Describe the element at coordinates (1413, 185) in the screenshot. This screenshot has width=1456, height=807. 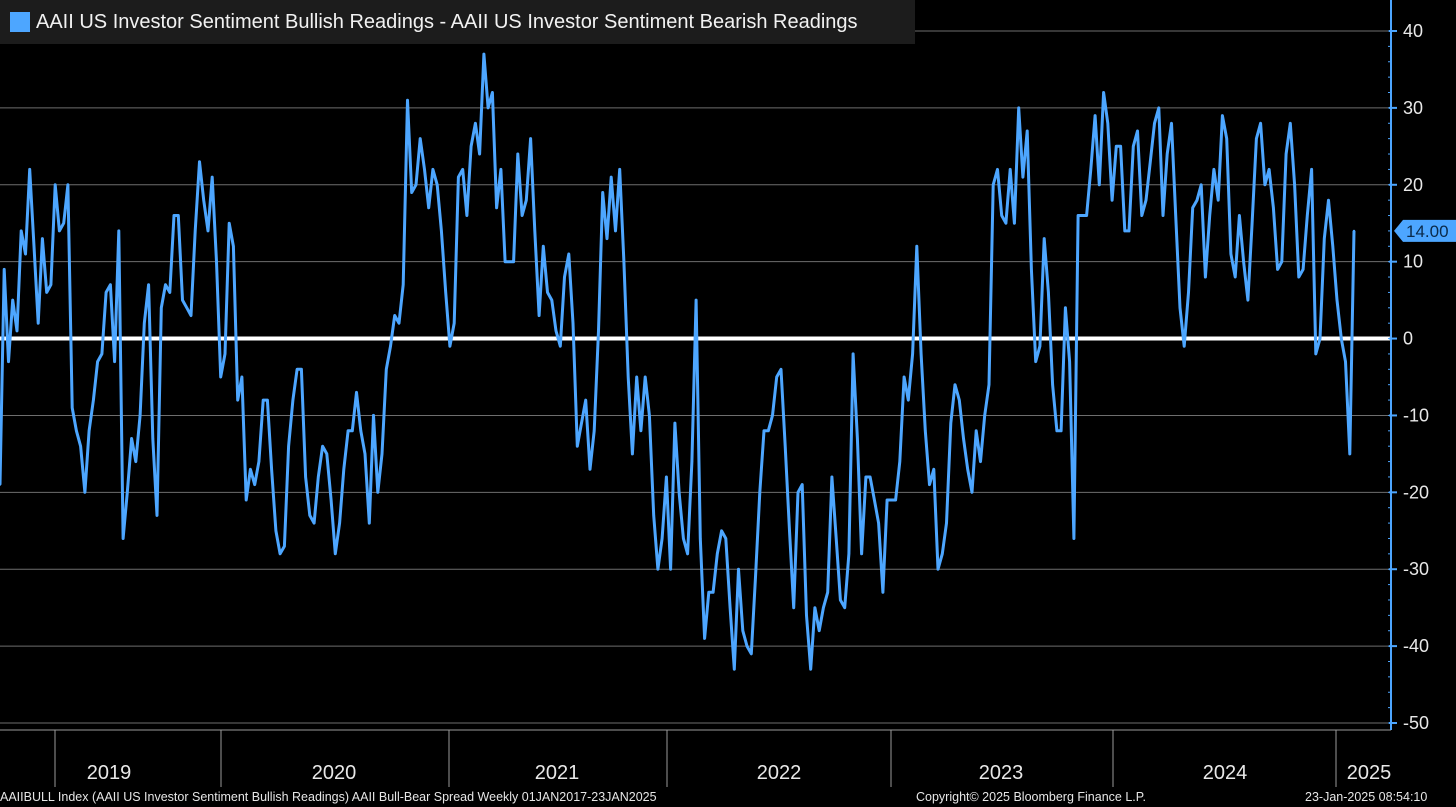
I see `y-tick-label: 20` at that location.